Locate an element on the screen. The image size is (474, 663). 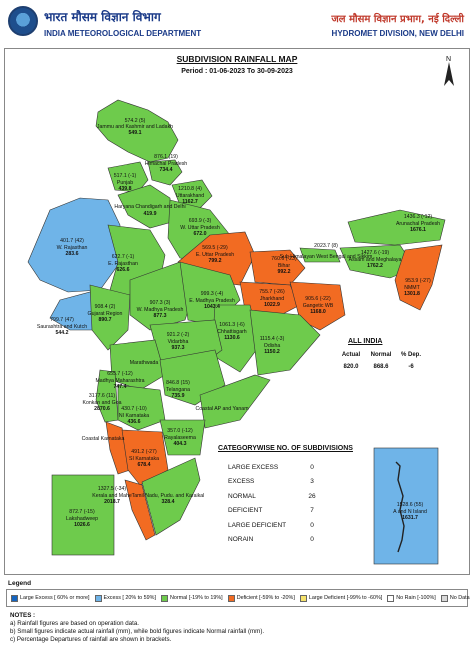
label-marathwada-name: Marathwada is located at coordinates (144, 363).